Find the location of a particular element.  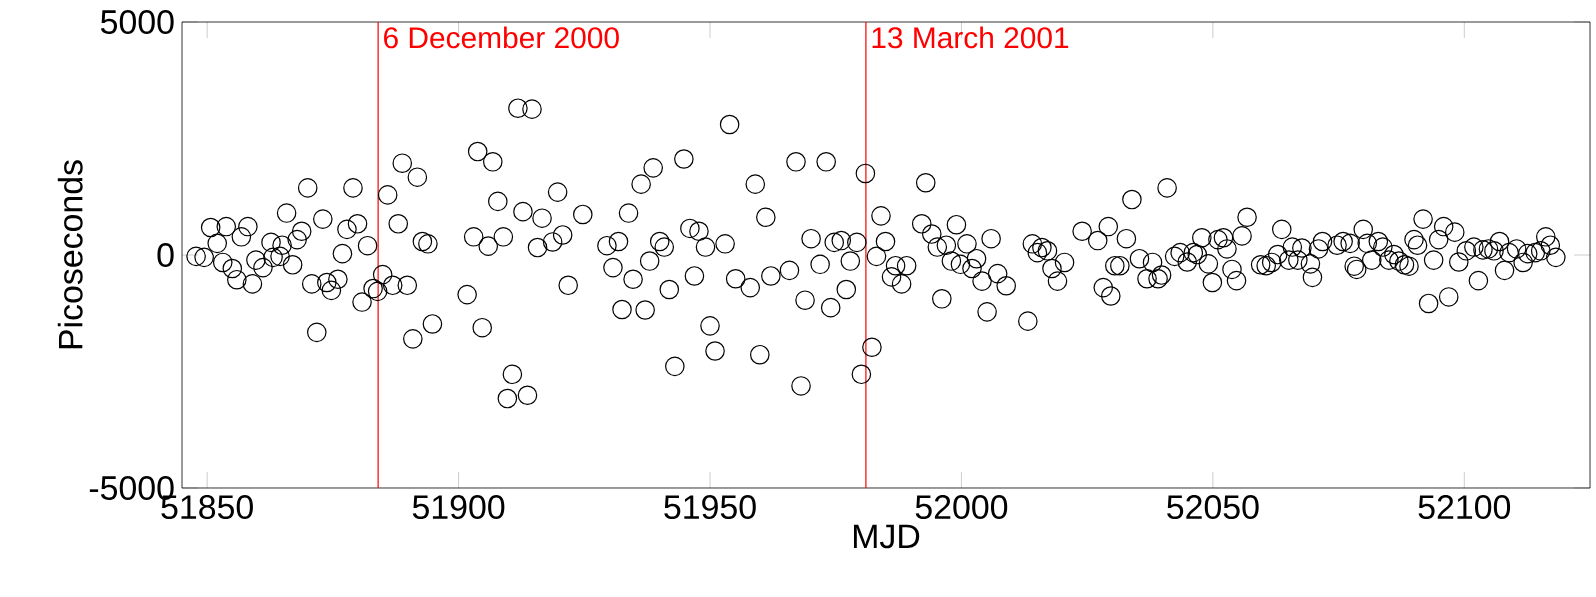

x-tick-label: 52000 is located at coordinates (961, 507).